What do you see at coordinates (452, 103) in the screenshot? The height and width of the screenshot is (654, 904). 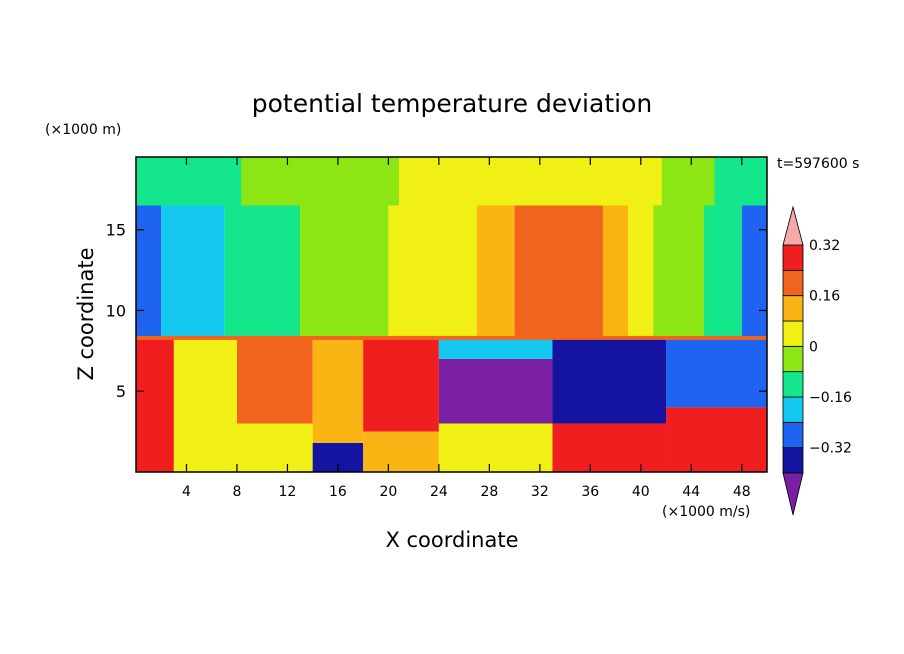 I see `chart-title: potential temperature deviation` at bounding box center [452, 103].